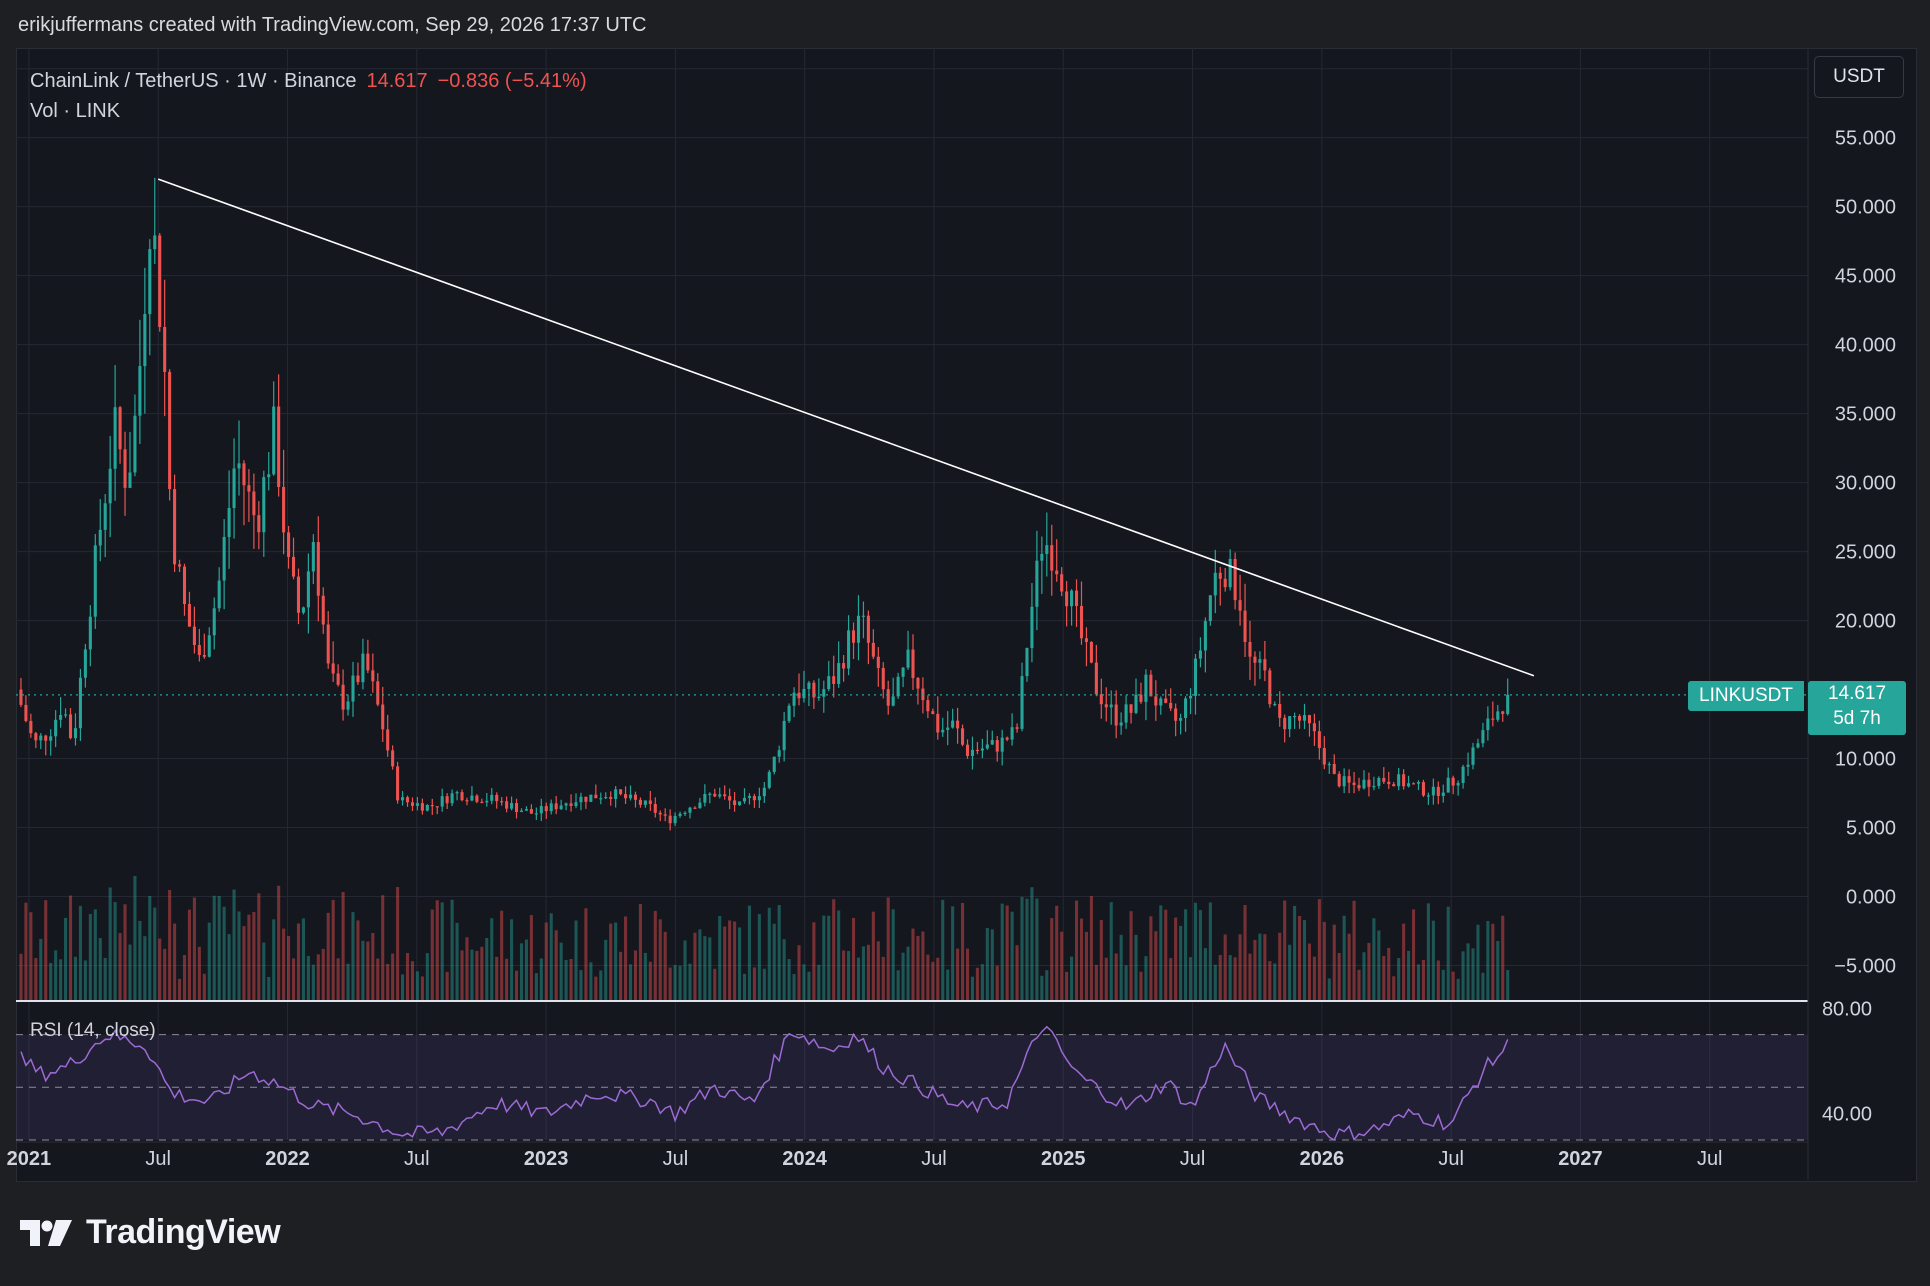 The width and height of the screenshot is (1930, 1286). Describe the element at coordinates (150, 1232) in the screenshot. I see `tradingview-logo: TradingView` at that location.